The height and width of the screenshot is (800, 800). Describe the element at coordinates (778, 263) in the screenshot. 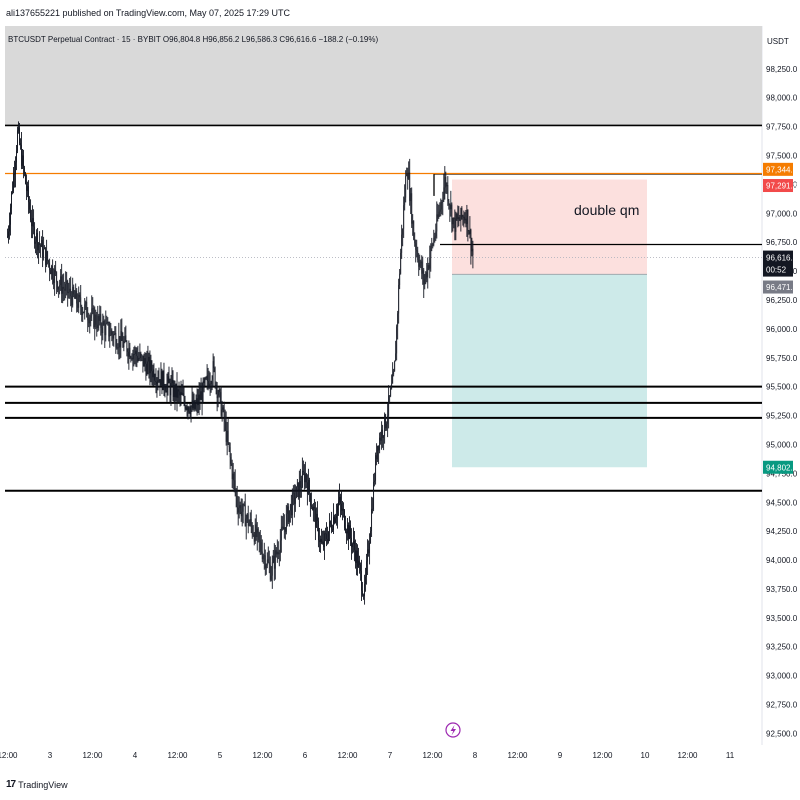

I see `last-price-tag` at that location.